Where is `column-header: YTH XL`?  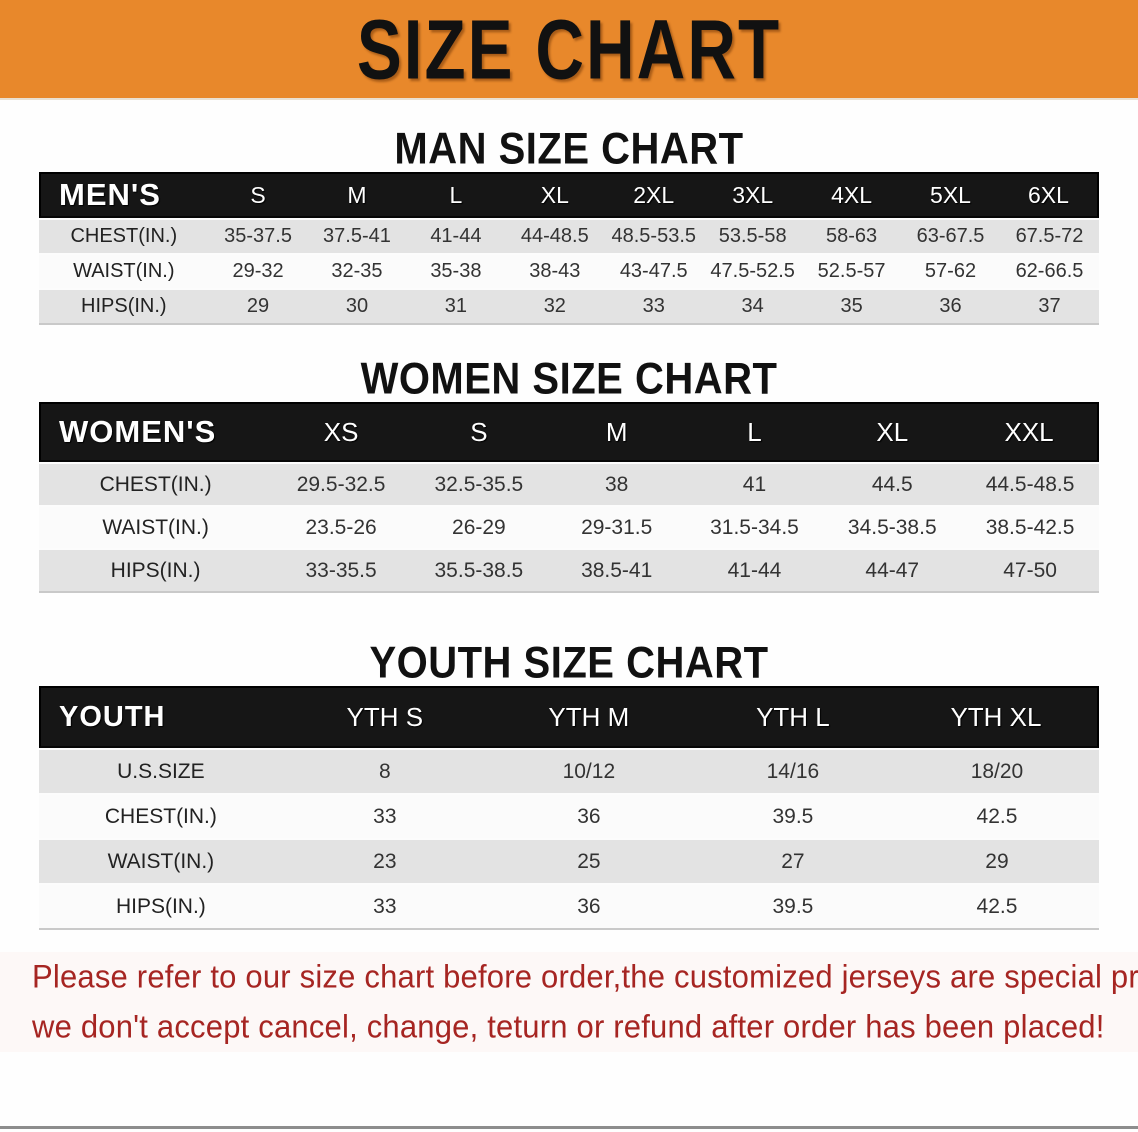
column-header: YTH XL is located at coordinates (996, 717).